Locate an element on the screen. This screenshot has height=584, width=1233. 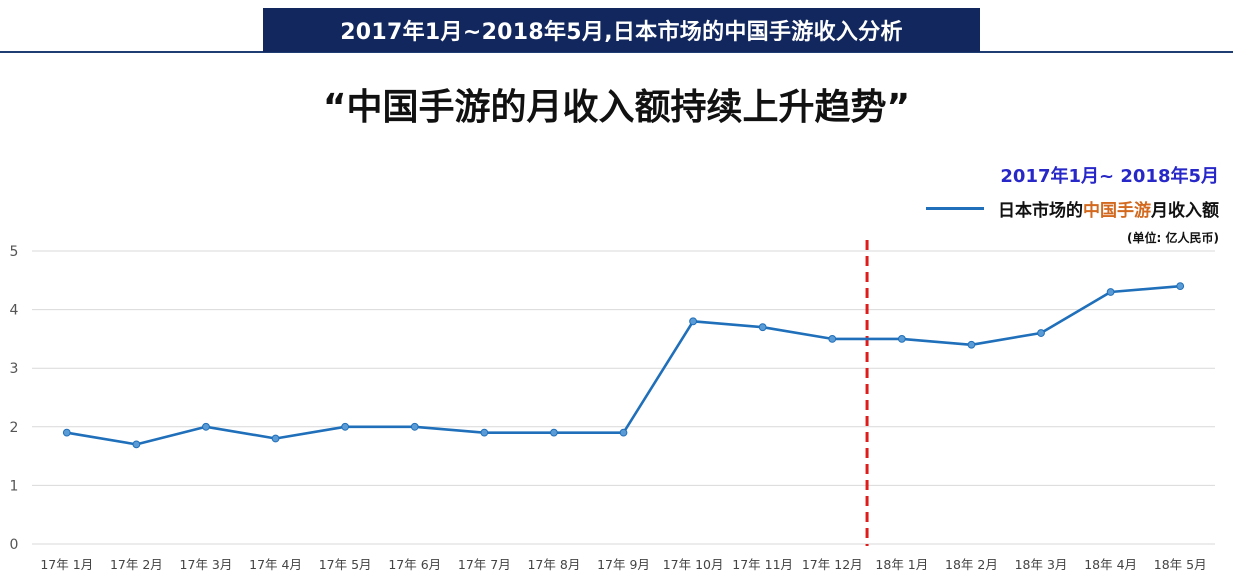
x-tick-label: 17年 8月 is located at coordinates (553, 564).